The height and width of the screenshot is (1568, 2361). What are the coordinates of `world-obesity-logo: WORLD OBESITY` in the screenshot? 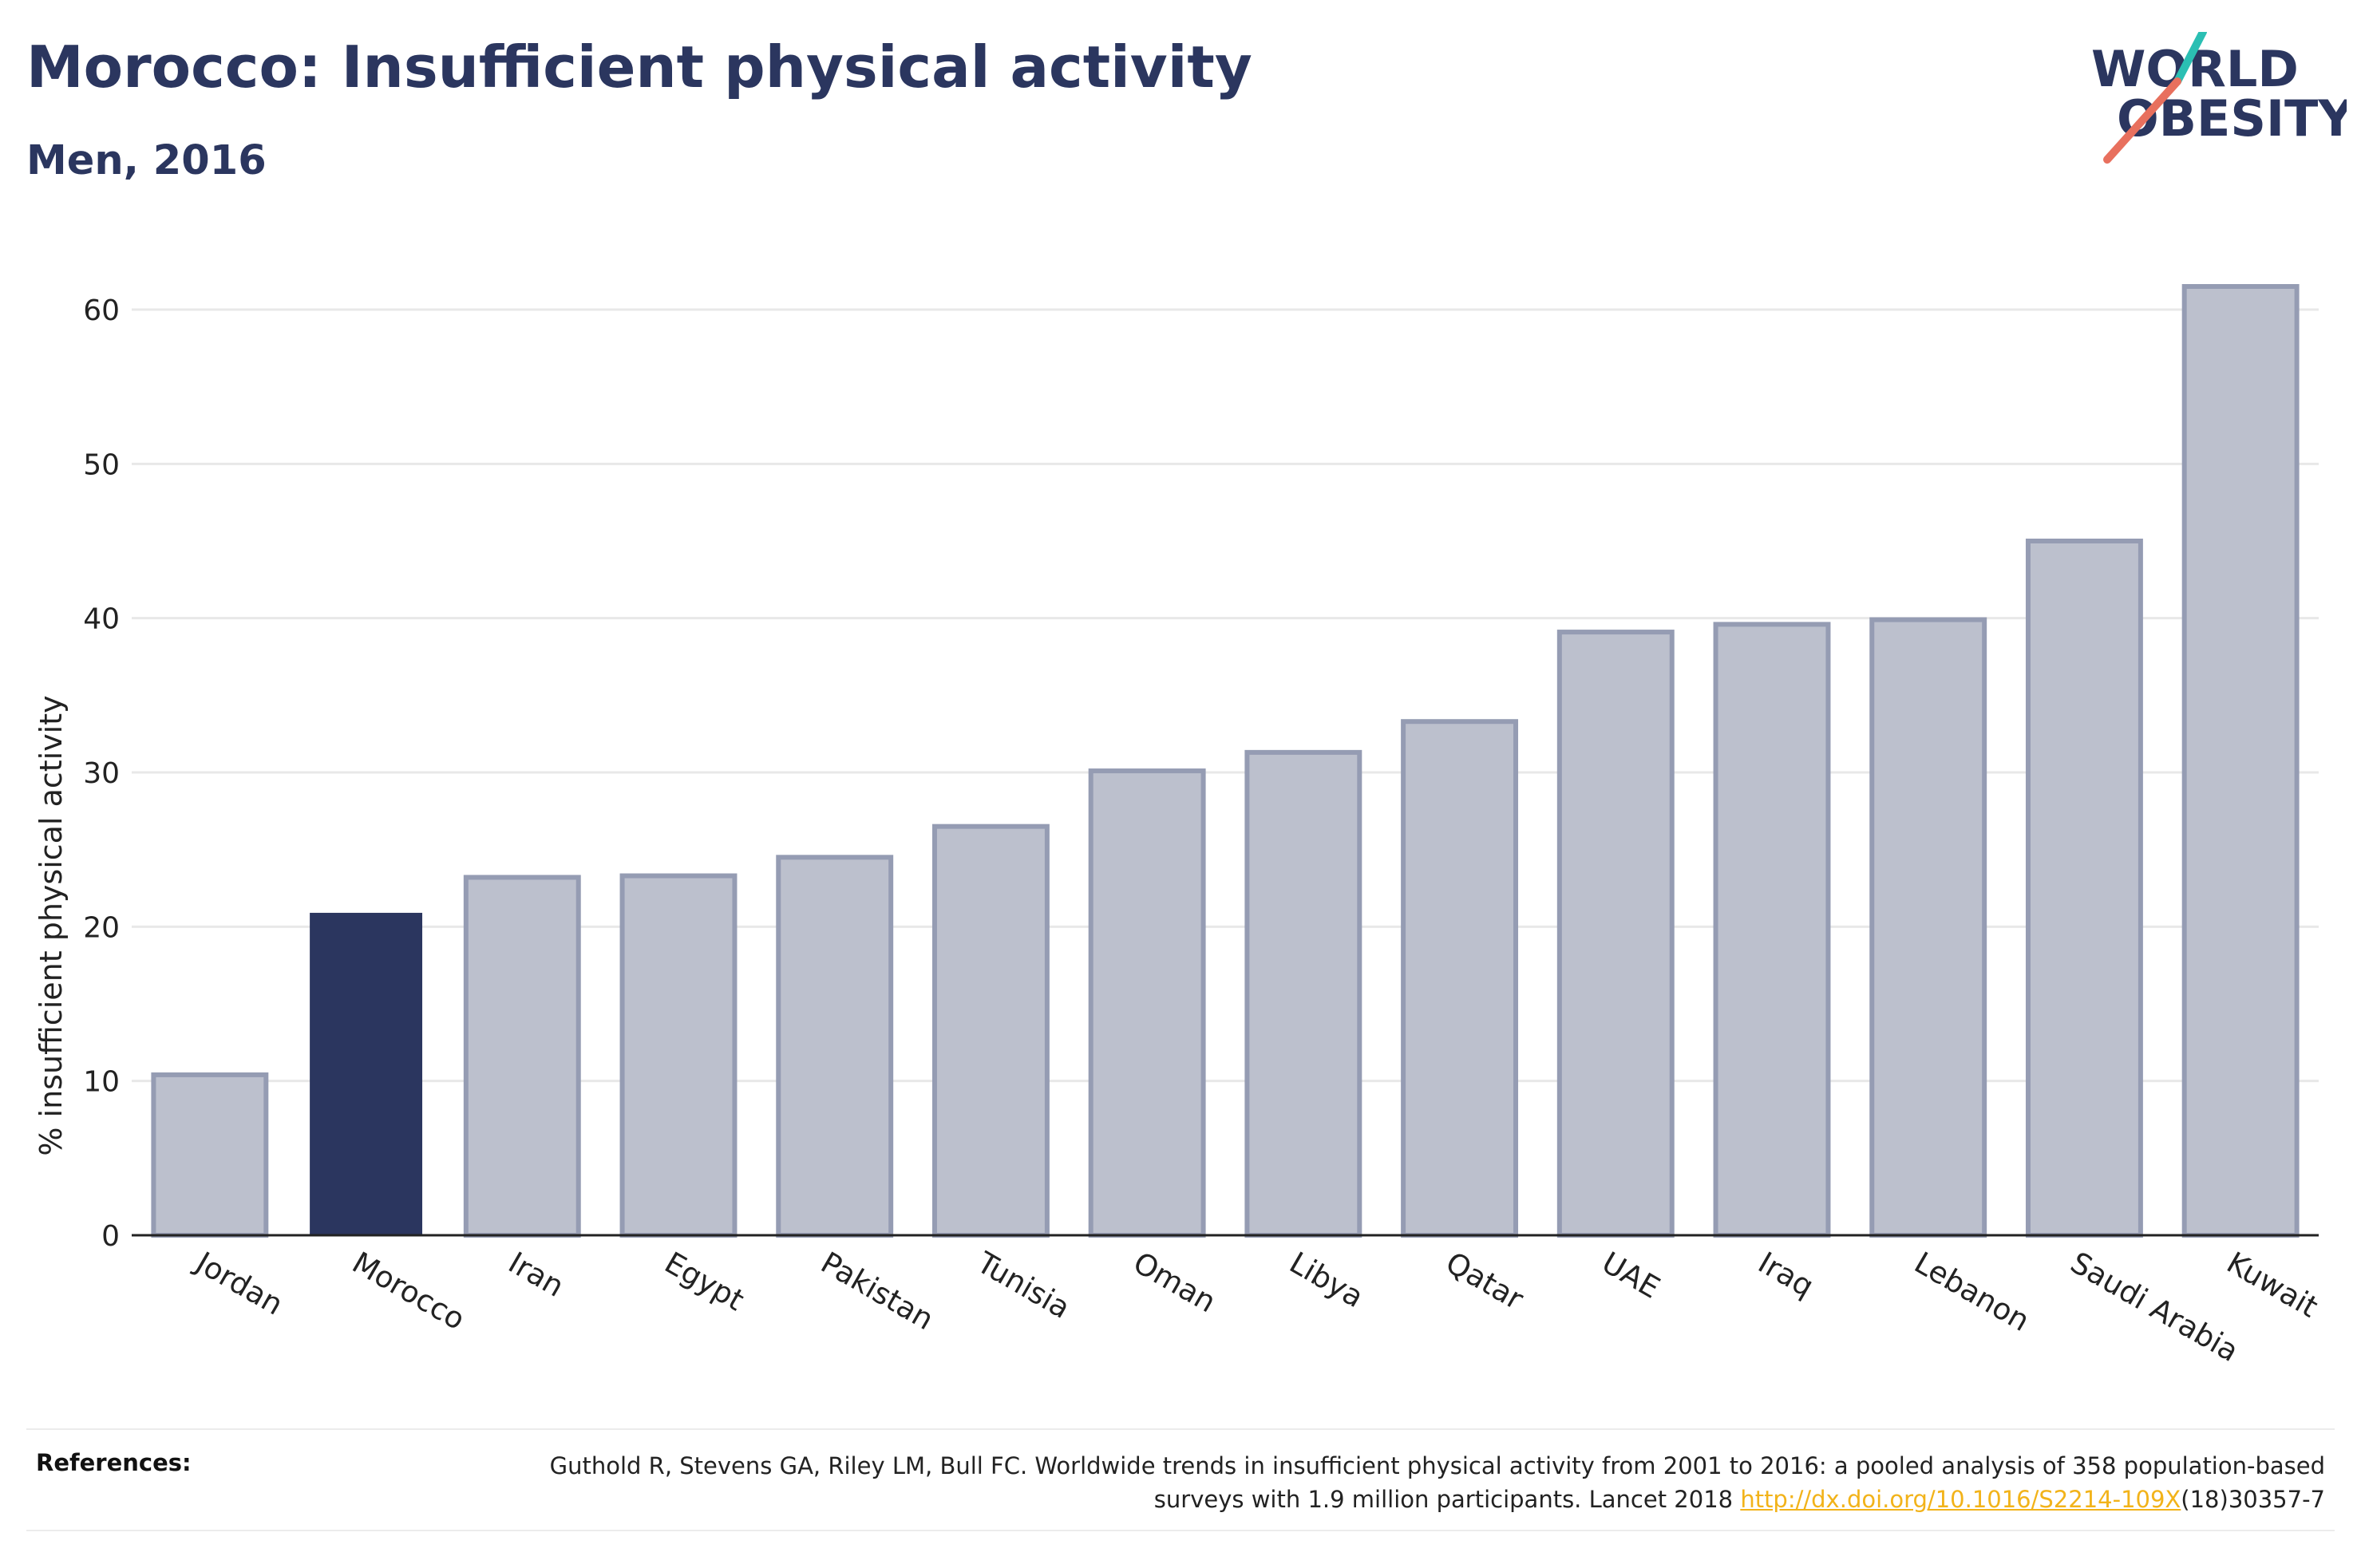 It's located at (2219, 98).